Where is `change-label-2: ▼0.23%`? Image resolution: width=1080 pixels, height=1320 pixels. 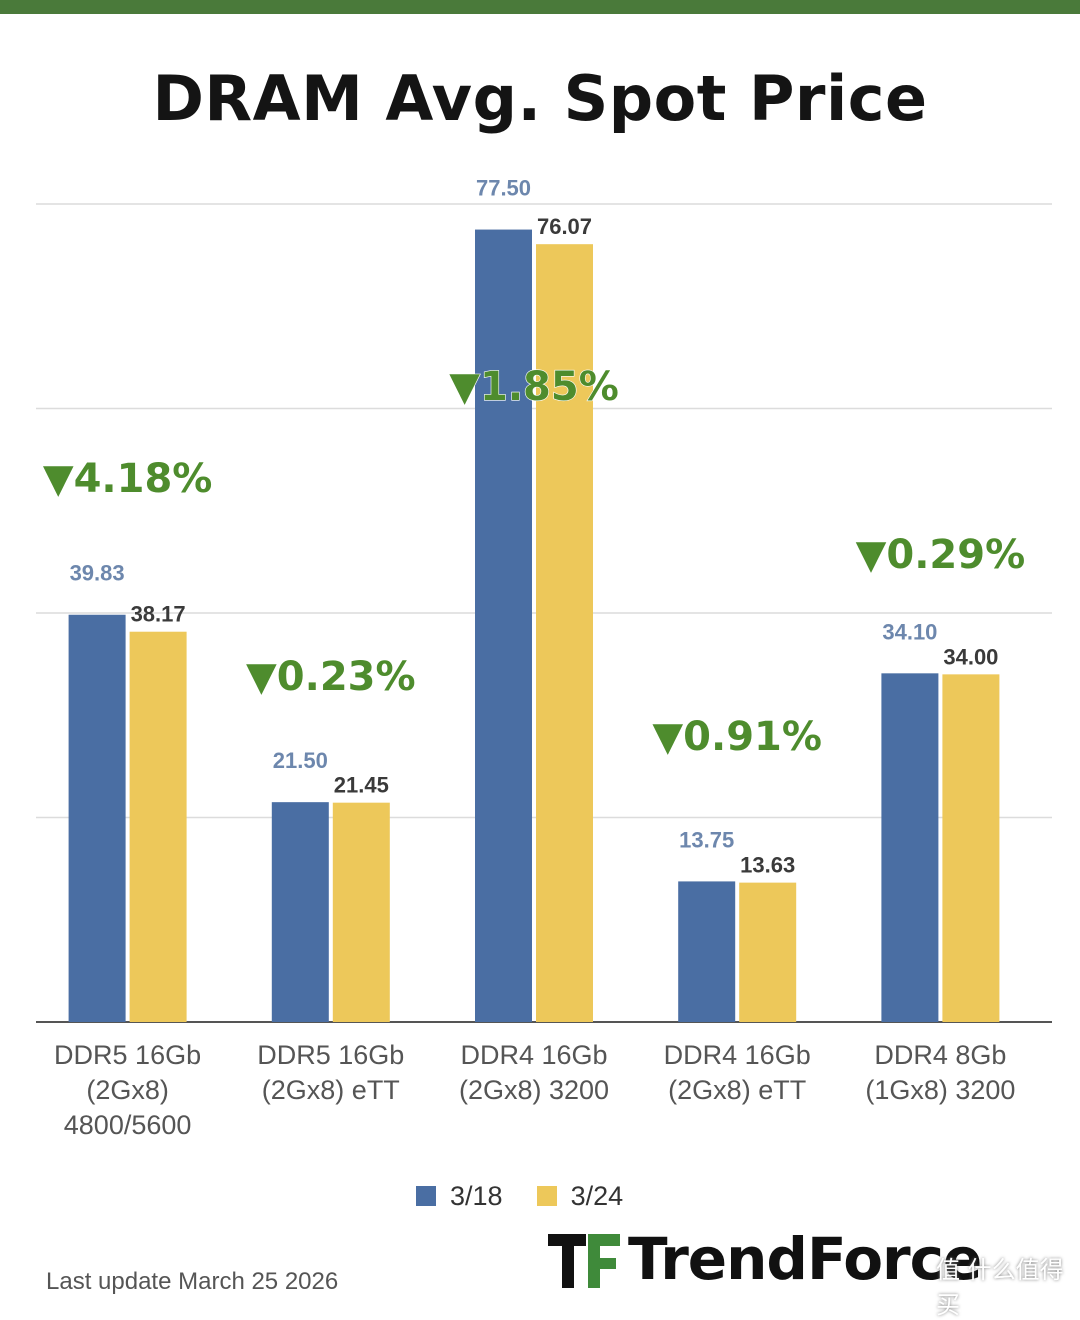
change-label-2: ▼0.23% is located at coordinates (331, 677).